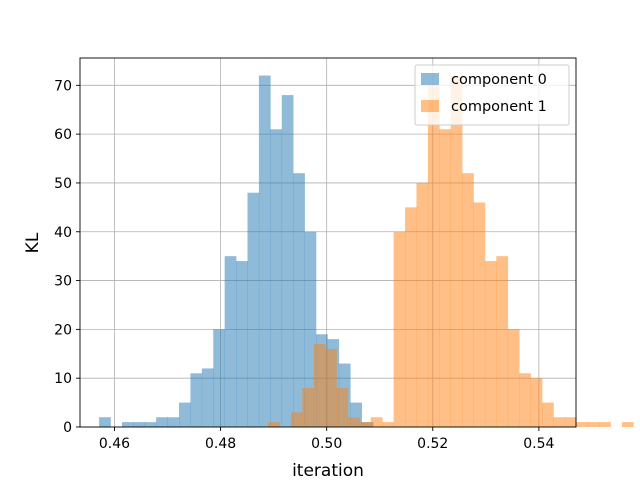 The height and width of the screenshot is (480, 640). What do you see at coordinates (328, 470) in the screenshot?
I see `x-axis-label: iteration` at bounding box center [328, 470].